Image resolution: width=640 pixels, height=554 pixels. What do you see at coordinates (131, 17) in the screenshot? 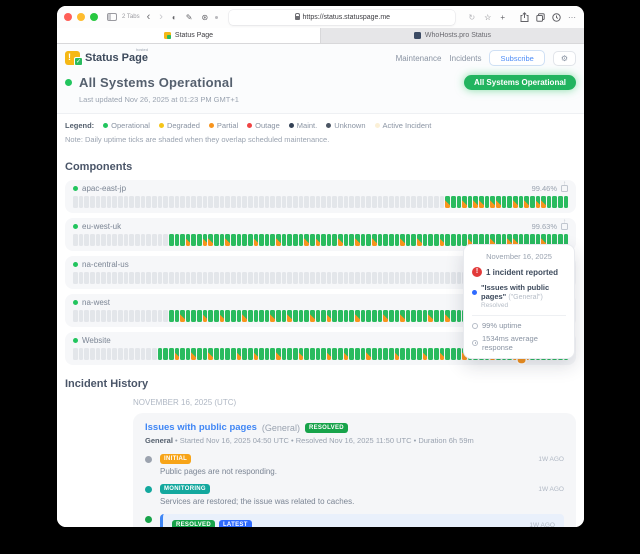
I see `tabs-count-label: 2 Tabs` at bounding box center [131, 17].